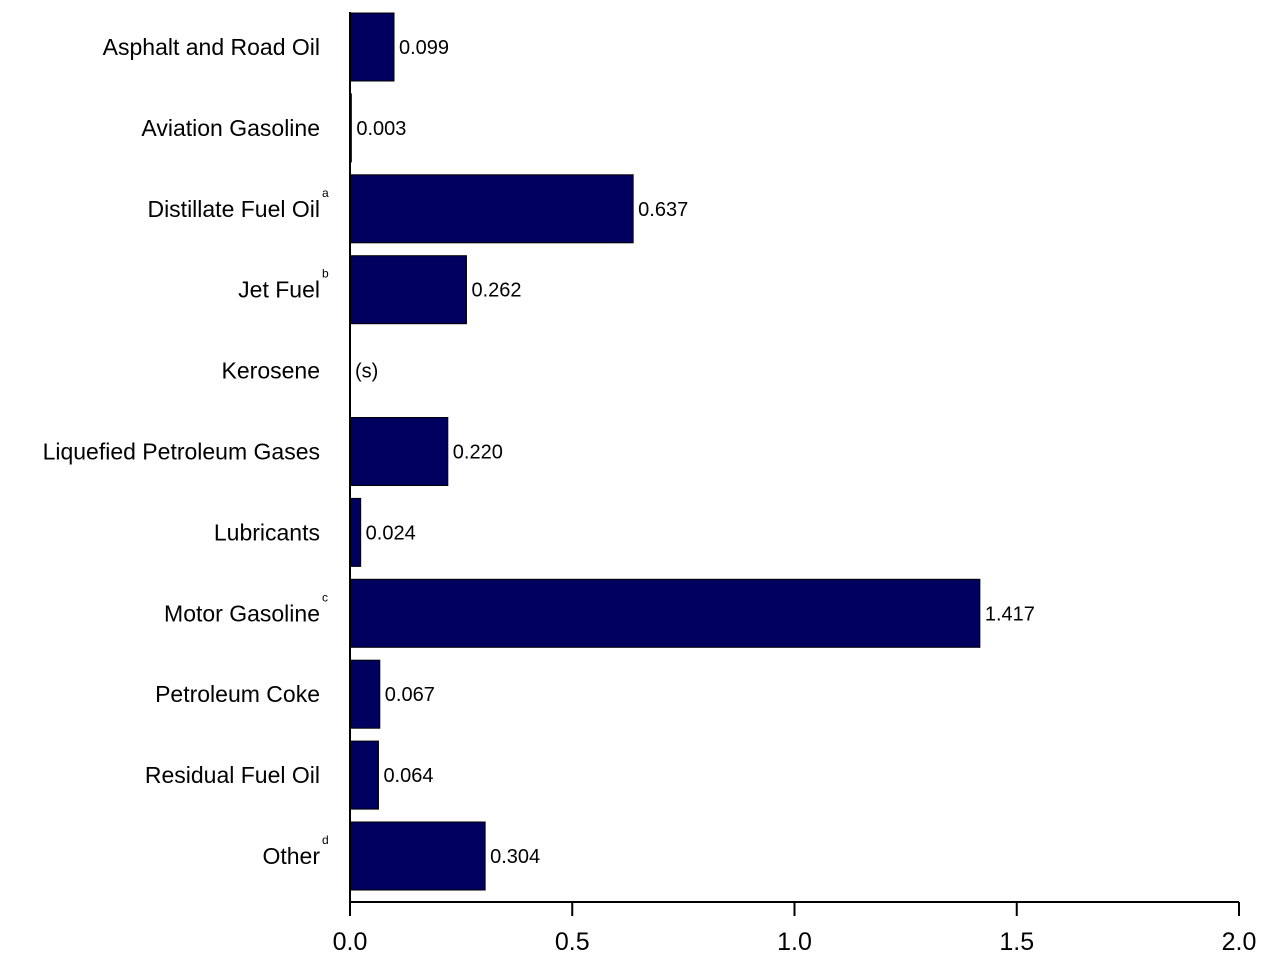 Image resolution: width=1261 pixels, height=958 pixels. Describe the element at coordinates (242, 613) in the screenshot. I see `category-label: Motor Gasoline` at that location.